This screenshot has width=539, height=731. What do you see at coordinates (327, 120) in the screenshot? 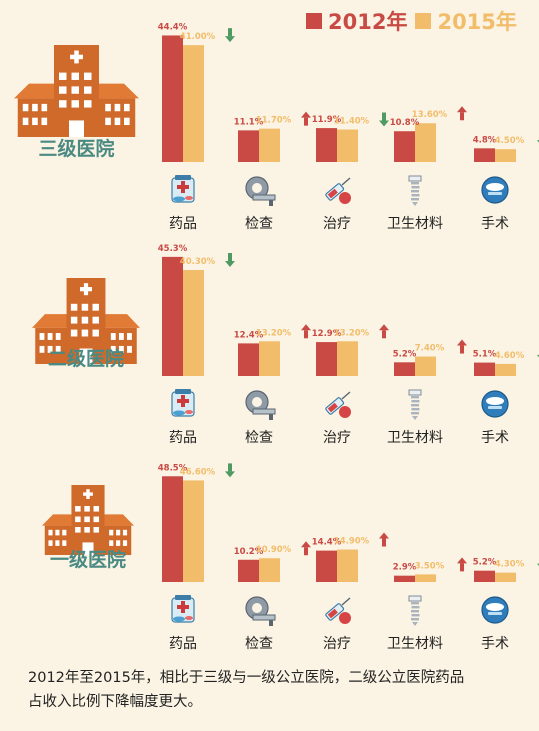
I see `data-label-2012: 11.9%` at bounding box center [327, 120].